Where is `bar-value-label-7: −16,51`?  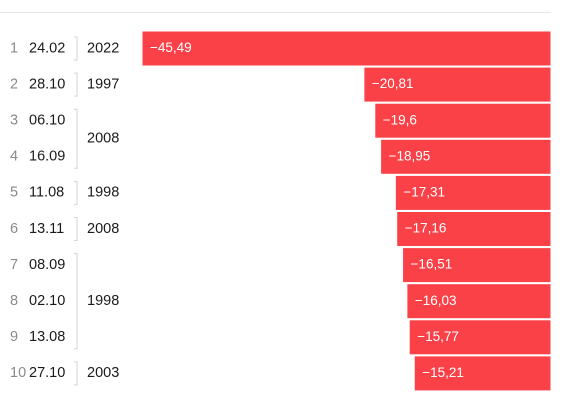 bar-value-label-7: −16,51 is located at coordinates (432, 264).